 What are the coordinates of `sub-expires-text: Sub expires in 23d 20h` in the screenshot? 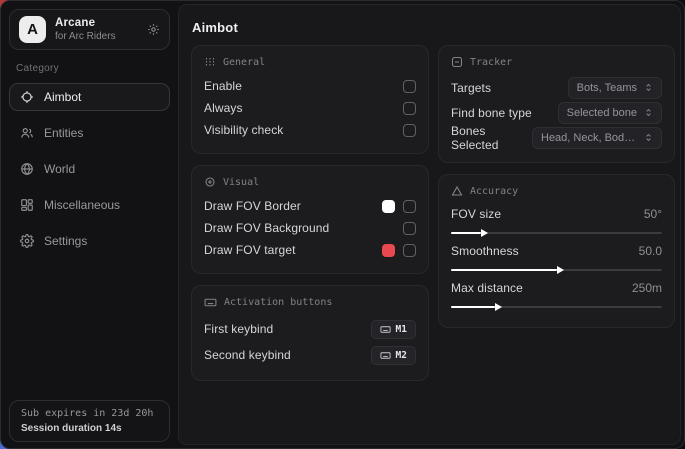 It's located at (87, 413).